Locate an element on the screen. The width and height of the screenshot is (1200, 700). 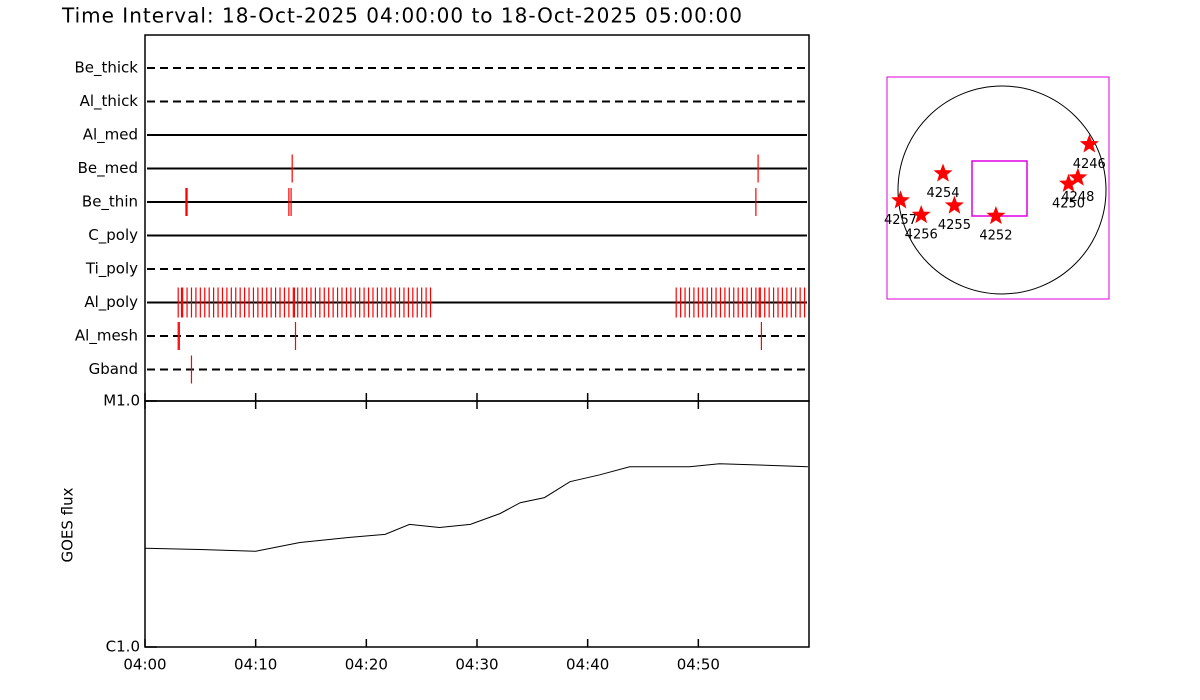
region-label: 4256 is located at coordinates (921, 234).